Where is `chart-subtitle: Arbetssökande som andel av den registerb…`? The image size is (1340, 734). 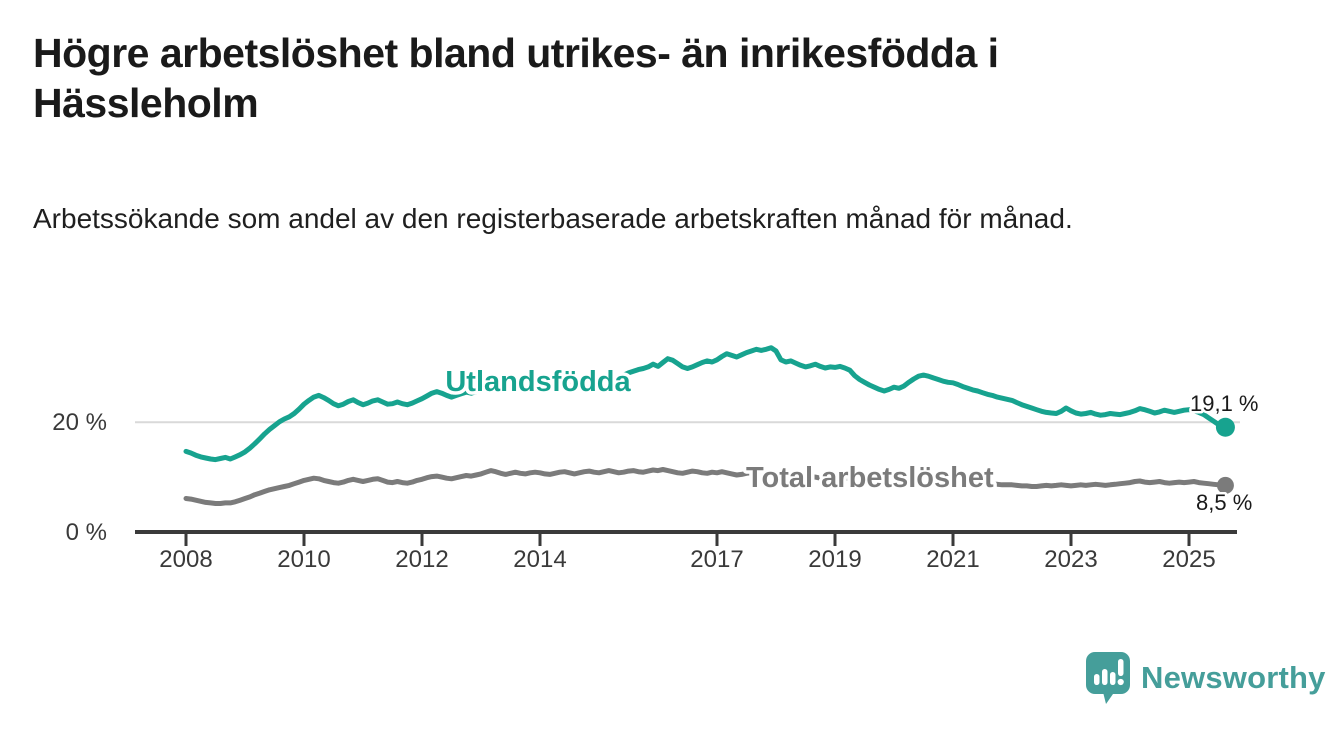 chart-subtitle: Arbetssökande som andel av den registerb… is located at coordinates (553, 218).